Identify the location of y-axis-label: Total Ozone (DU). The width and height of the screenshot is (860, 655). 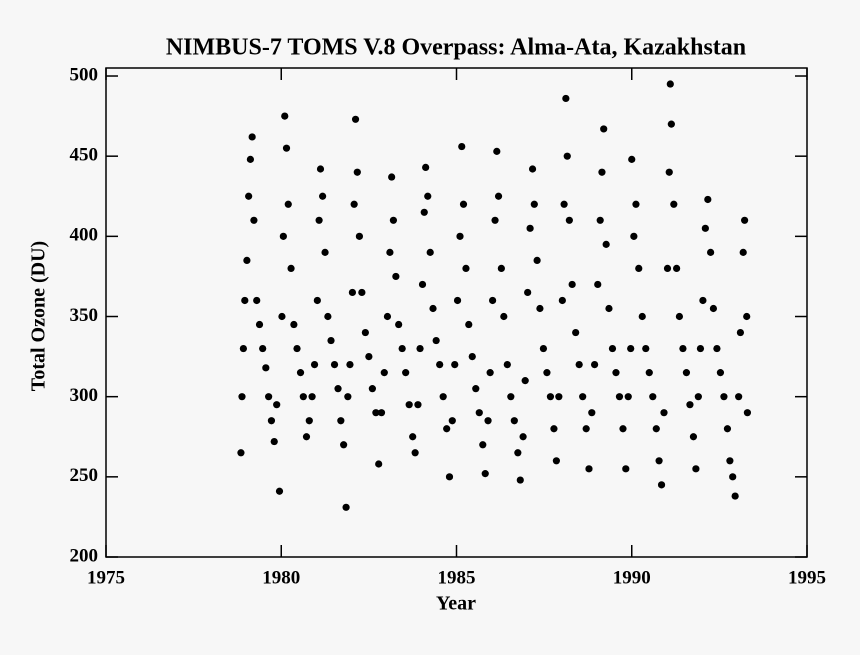
(39, 316).